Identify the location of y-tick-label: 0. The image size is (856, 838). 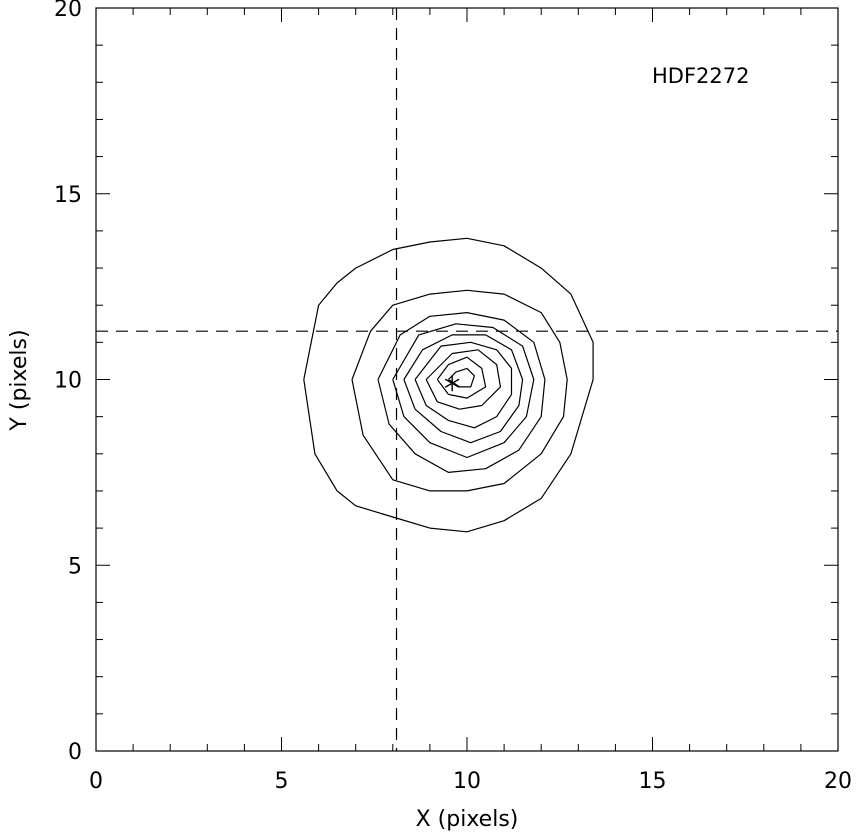
(75, 752).